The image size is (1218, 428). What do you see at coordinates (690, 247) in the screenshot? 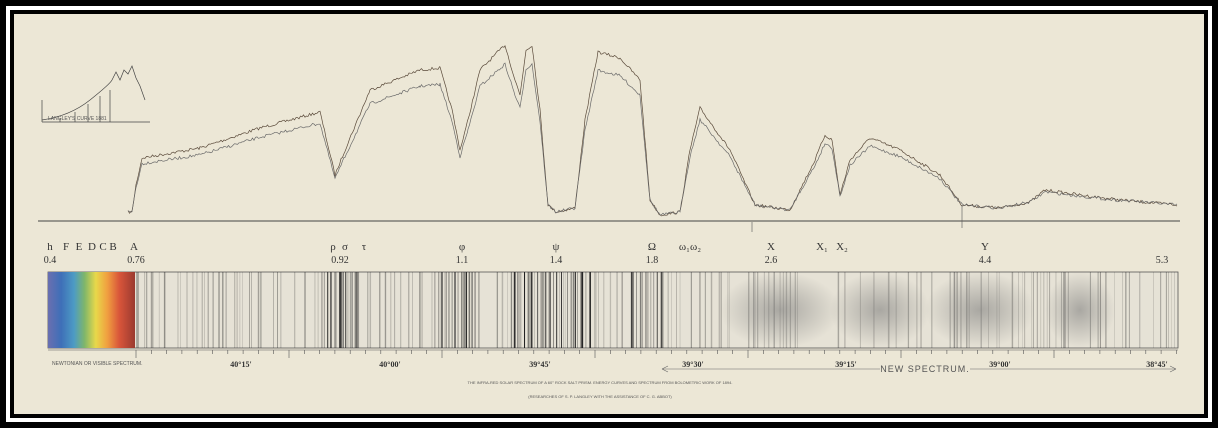
I see `line-label: ω₁ω₂` at bounding box center [690, 247].